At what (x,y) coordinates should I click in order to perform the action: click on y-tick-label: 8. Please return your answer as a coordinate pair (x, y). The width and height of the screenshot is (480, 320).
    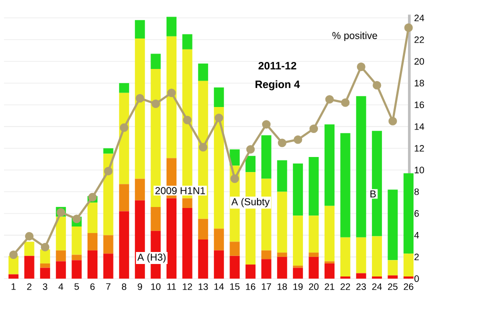
    Looking at the image, I should click on (416, 192).